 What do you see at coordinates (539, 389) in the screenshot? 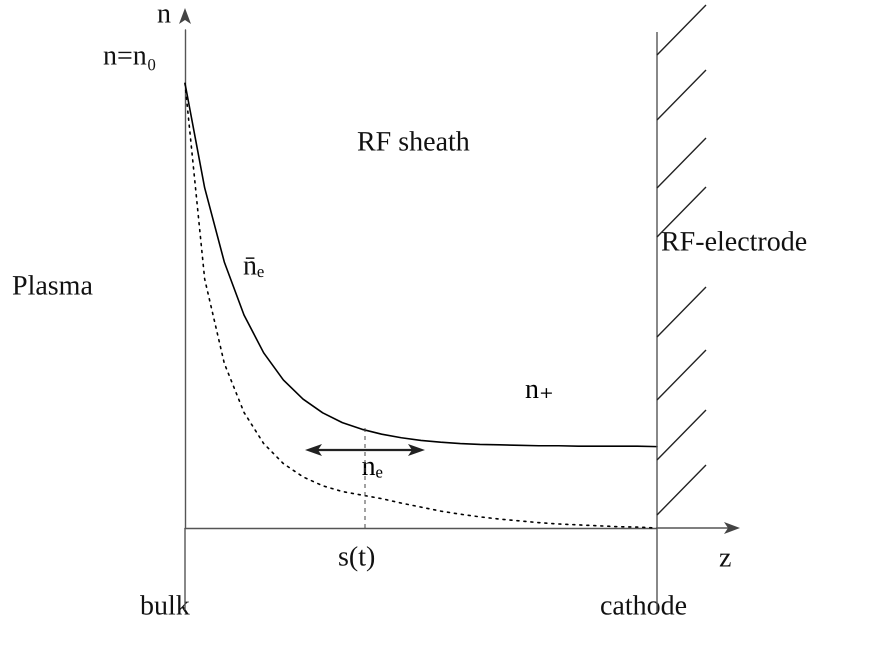
I see `series-label: n₊` at bounding box center [539, 389].